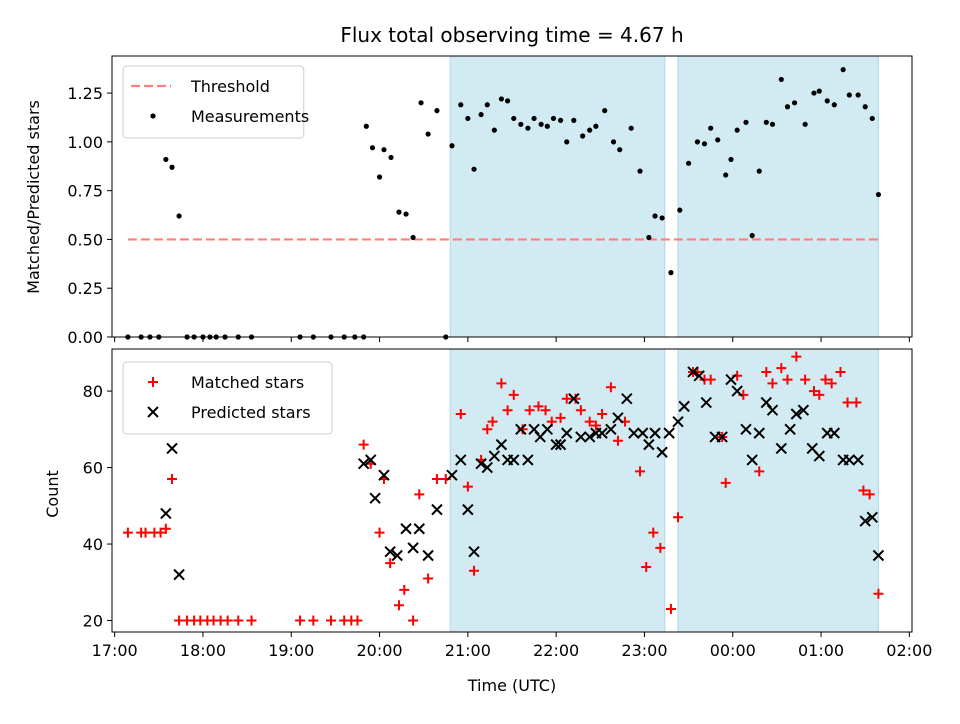  I want to click on figure-title: Flux total observing time = 4.67 h, so click(511, 35).